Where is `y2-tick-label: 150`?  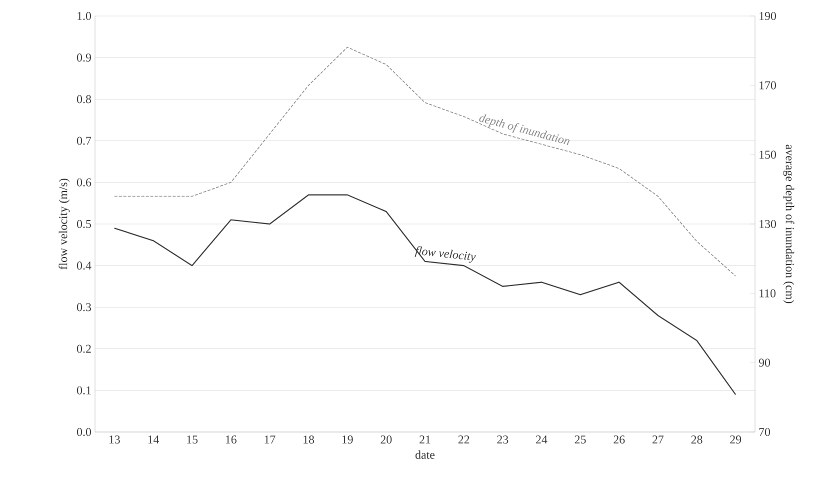
y2-tick-label: 150 is located at coordinates (768, 154).